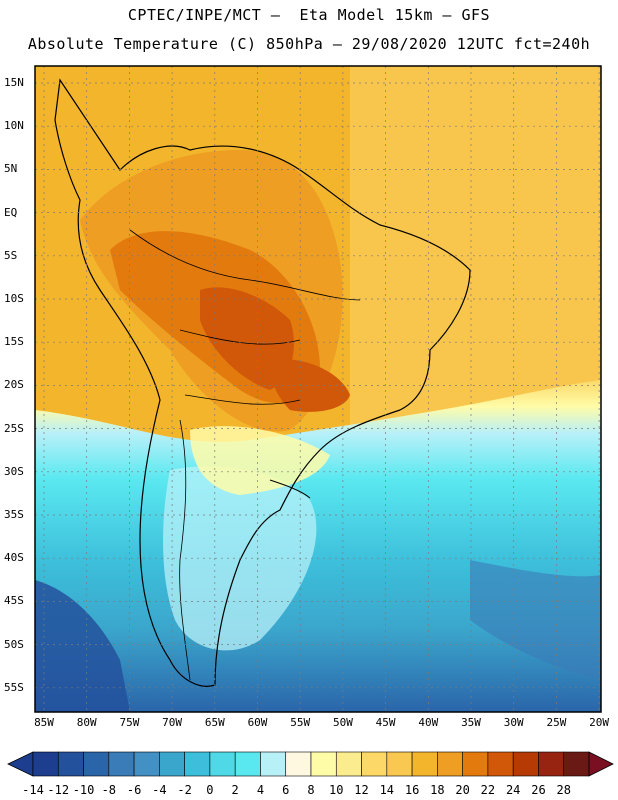 The image size is (618, 800). Describe the element at coordinates (14, 687) in the screenshot. I see `lat-label: 55S` at that location.